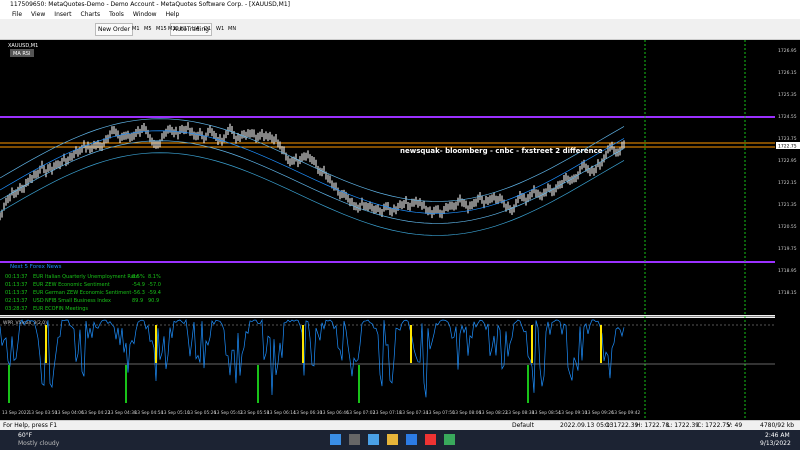  I want to click on news-cell: 01:13:37, so click(16, 293).